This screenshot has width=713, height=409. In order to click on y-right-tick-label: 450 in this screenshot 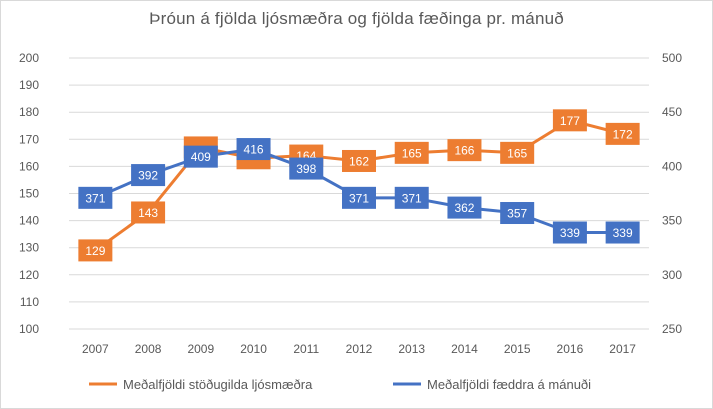, I will do `click(672, 112)`.